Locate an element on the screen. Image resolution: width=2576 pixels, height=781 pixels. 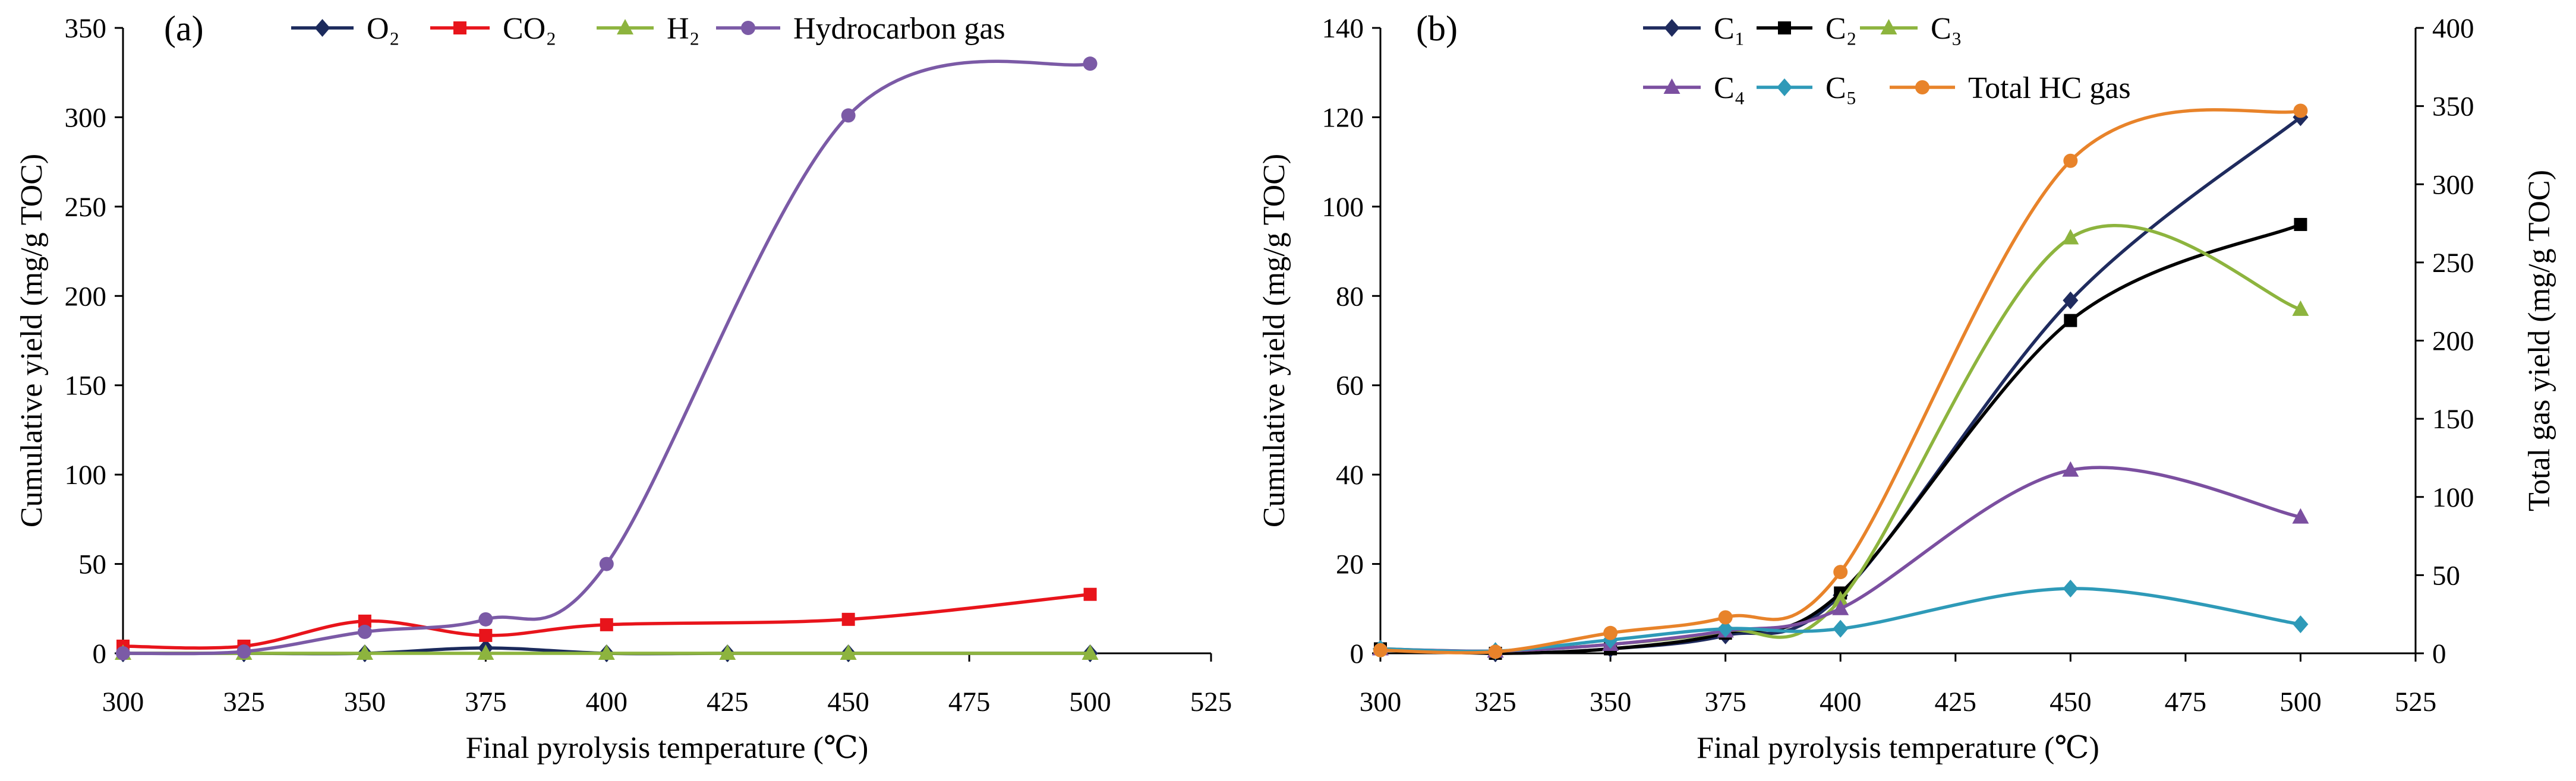
legend-b-c3-swatch-marker is located at coordinates (1889, 26).